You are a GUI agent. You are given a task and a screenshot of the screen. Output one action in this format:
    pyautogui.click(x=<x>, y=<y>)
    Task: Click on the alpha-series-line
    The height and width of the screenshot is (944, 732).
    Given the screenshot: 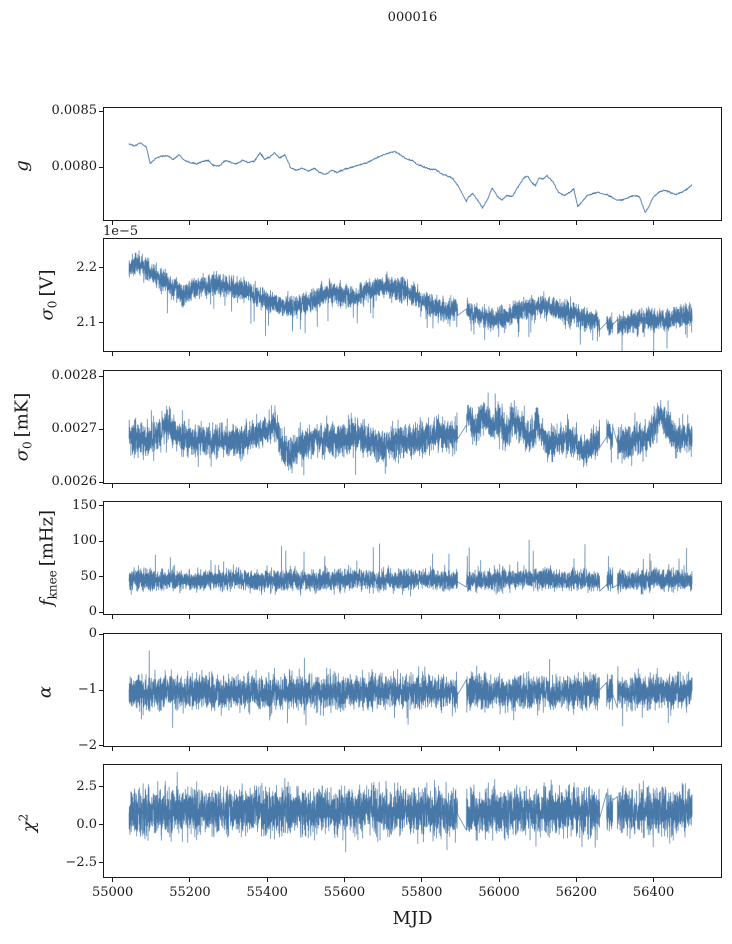 What is the action you would take?
    pyautogui.click(x=412, y=690)
    